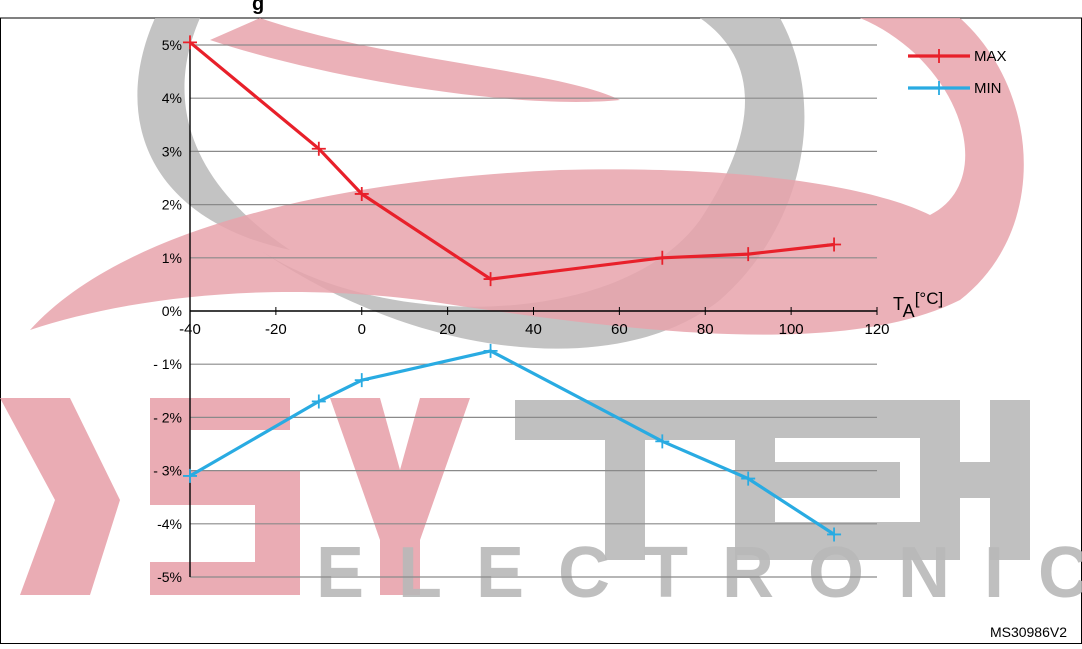 The height and width of the screenshot is (649, 1082). I want to click on x-axis-label-sub: A, so click(909, 311).